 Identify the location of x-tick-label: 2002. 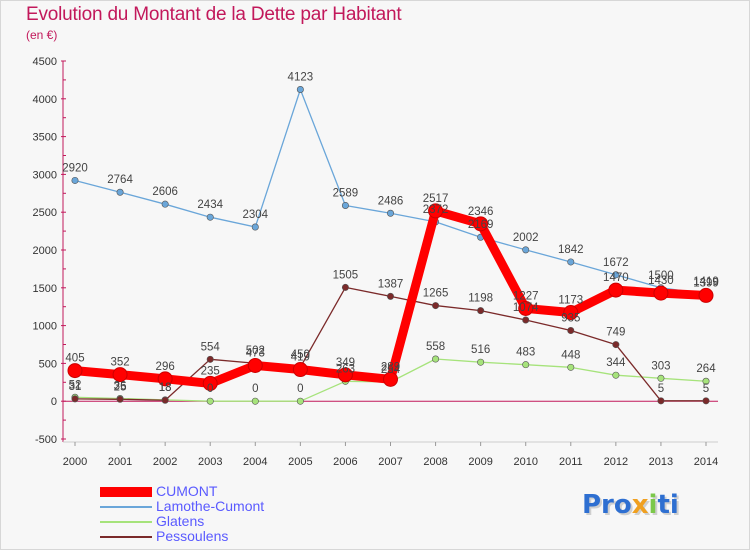
(165, 462).